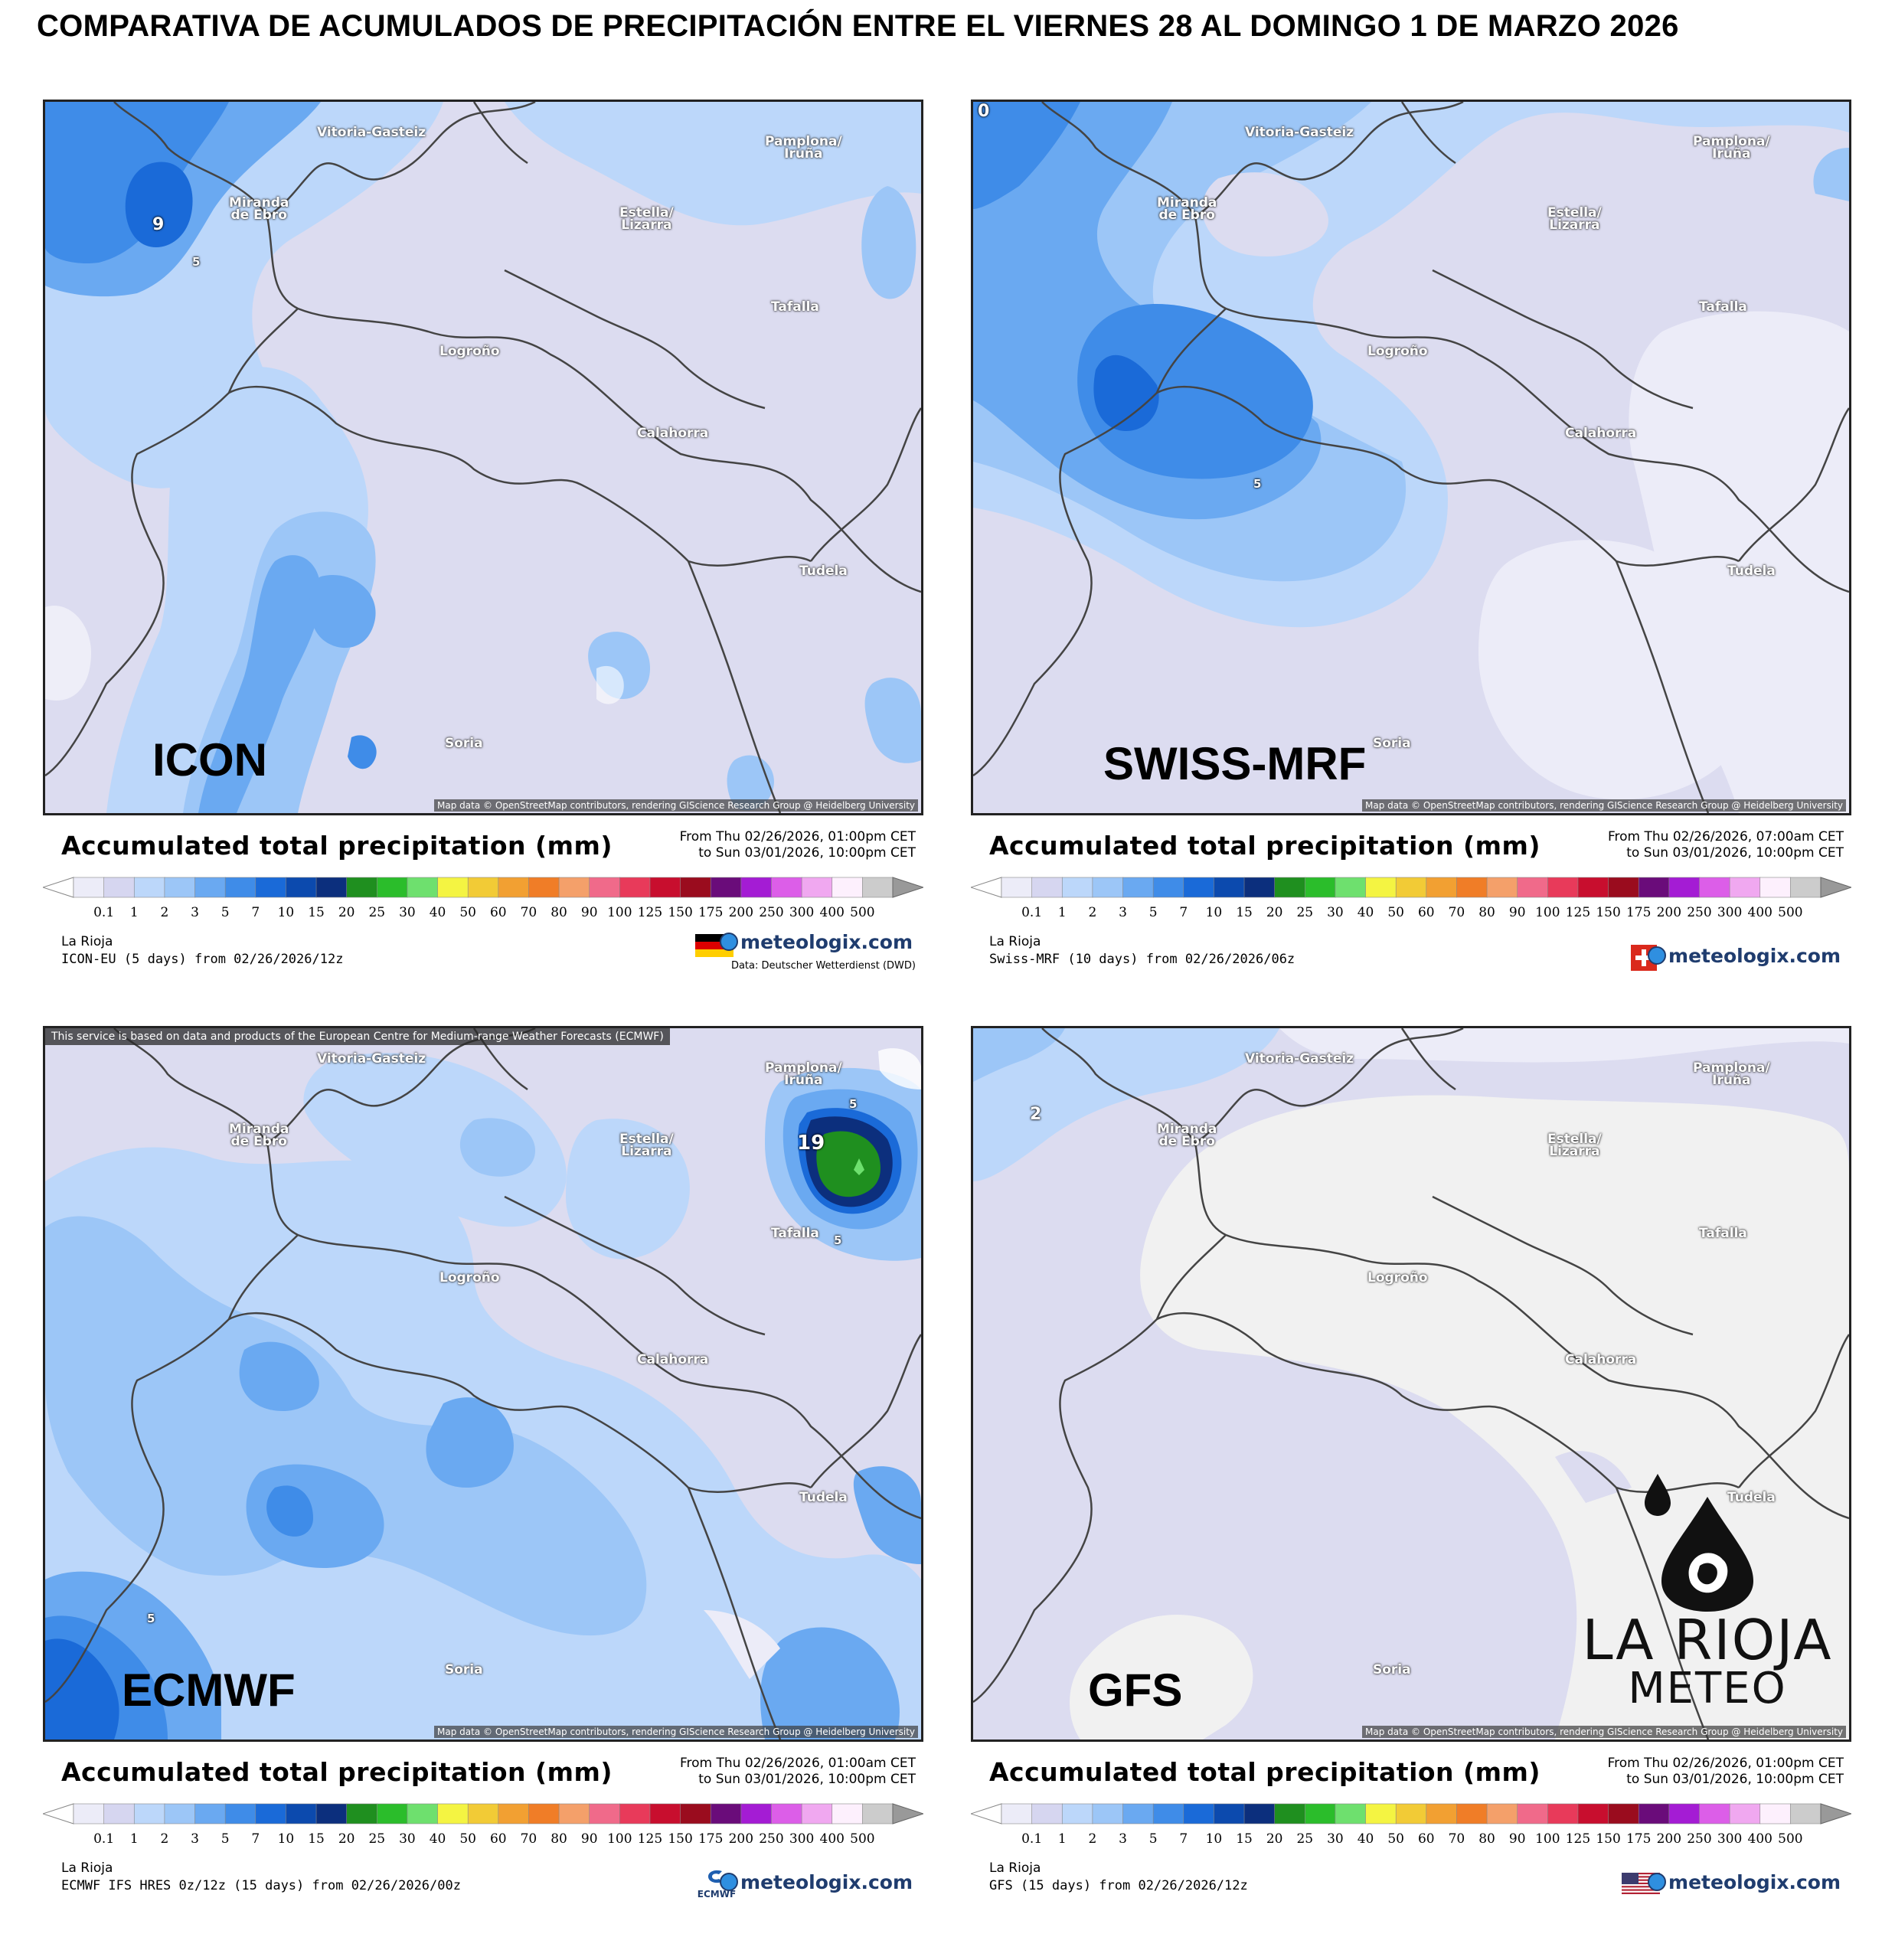  What do you see at coordinates (804, 1074) in the screenshot?
I see `city-label-pamplona: Pamplona/Iruña` at bounding box center [804, 1074].